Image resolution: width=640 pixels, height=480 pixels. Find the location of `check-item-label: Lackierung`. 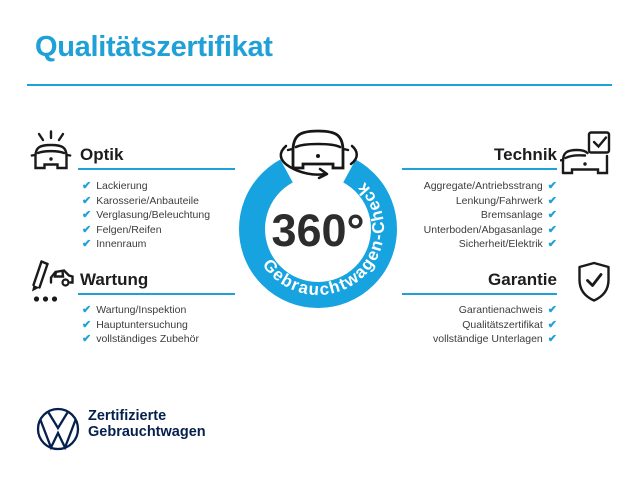

check-item-label: Lackierung is located at coordinates (122, 186).